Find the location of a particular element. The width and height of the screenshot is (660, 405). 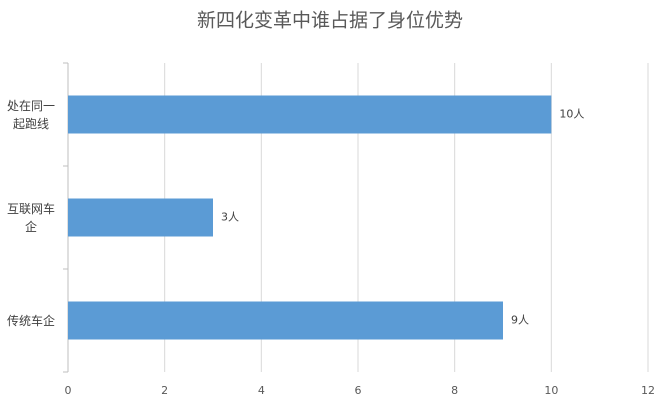

y-tick-label: 处在同一起跑线 is located at coordinates (30, 114).